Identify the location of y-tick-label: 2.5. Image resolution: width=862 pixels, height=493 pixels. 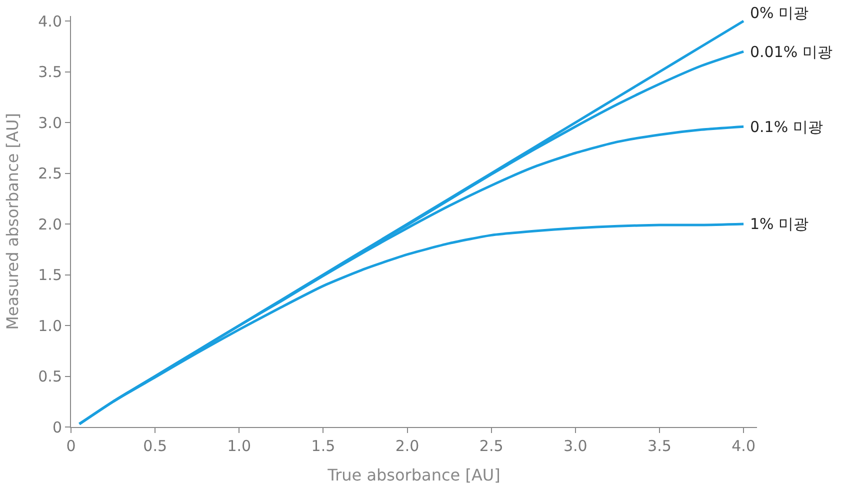
(50, 173).